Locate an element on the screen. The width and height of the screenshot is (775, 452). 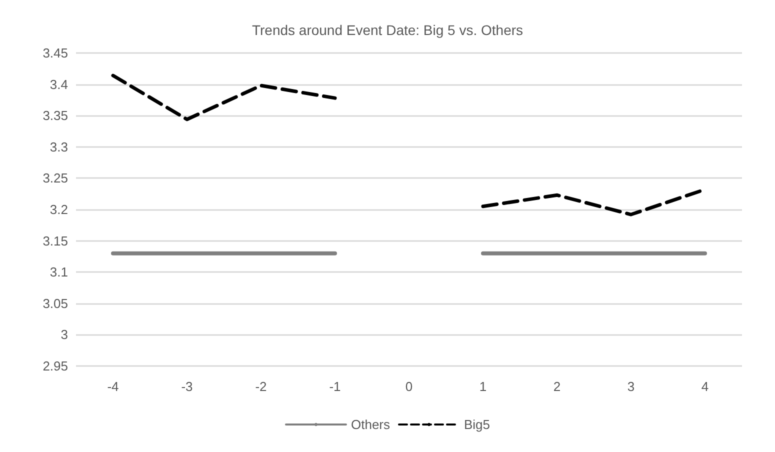
y-tick-label: 3.4 is located at coordinates (59, 84).